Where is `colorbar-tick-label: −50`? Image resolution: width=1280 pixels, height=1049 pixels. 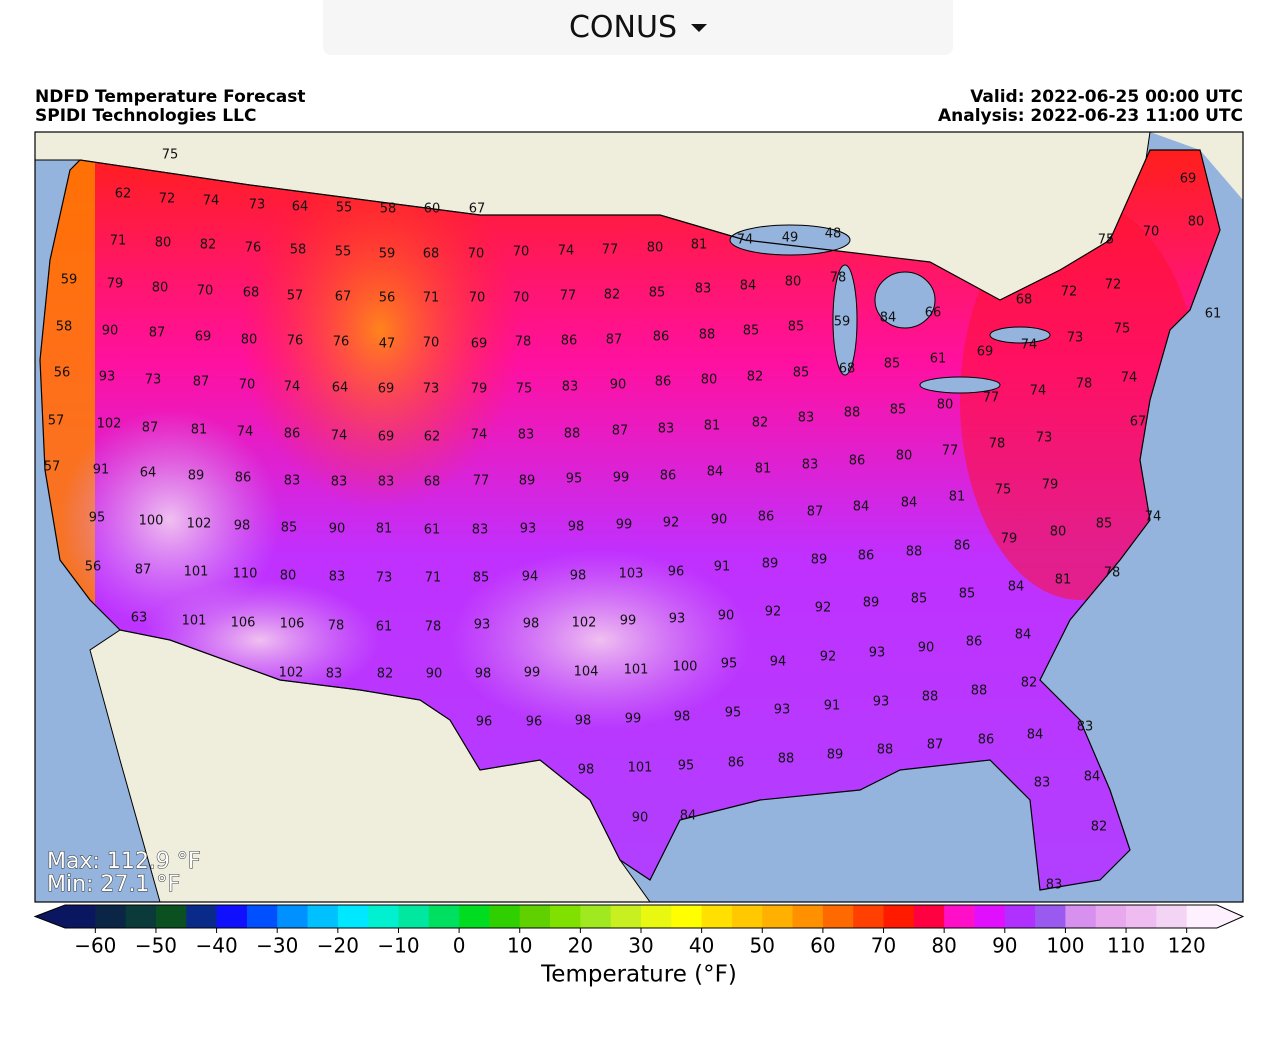 colorbar-tick-label: −50 is located at coordinates (156, 946).